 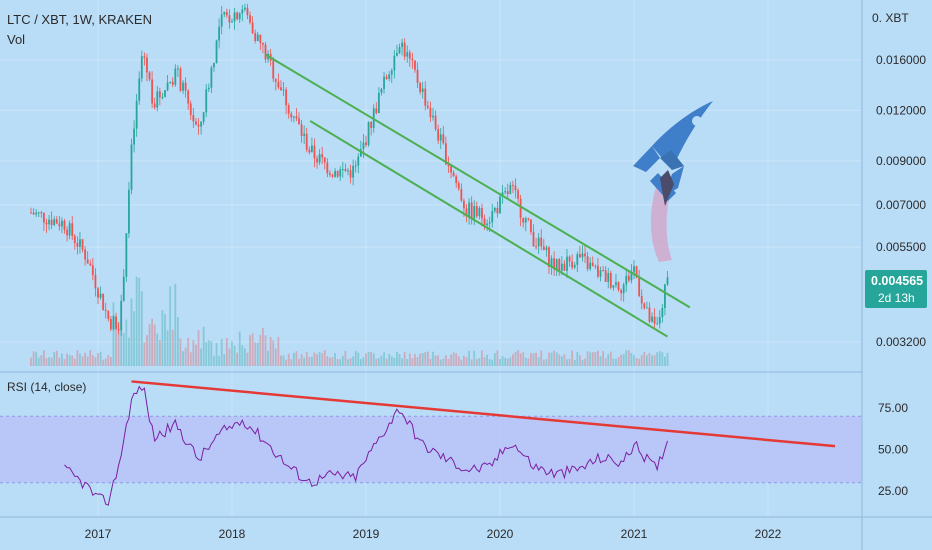 What do you see at coordinates (896, 298) in the screenshot?
I see `bar-countdown: 2d 13h` at bounding box center [896, 298].